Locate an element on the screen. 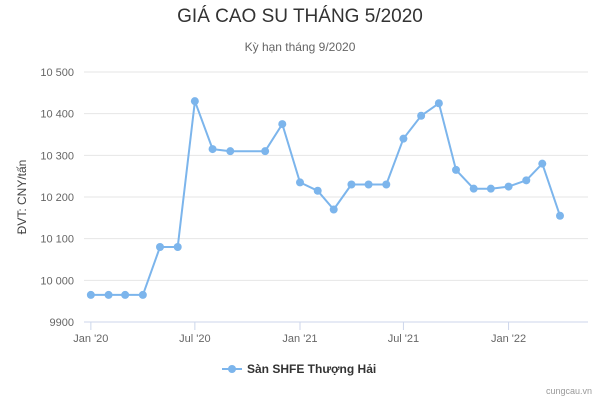  y-tick-label: 10 400 is located at coordinates (57, 115).